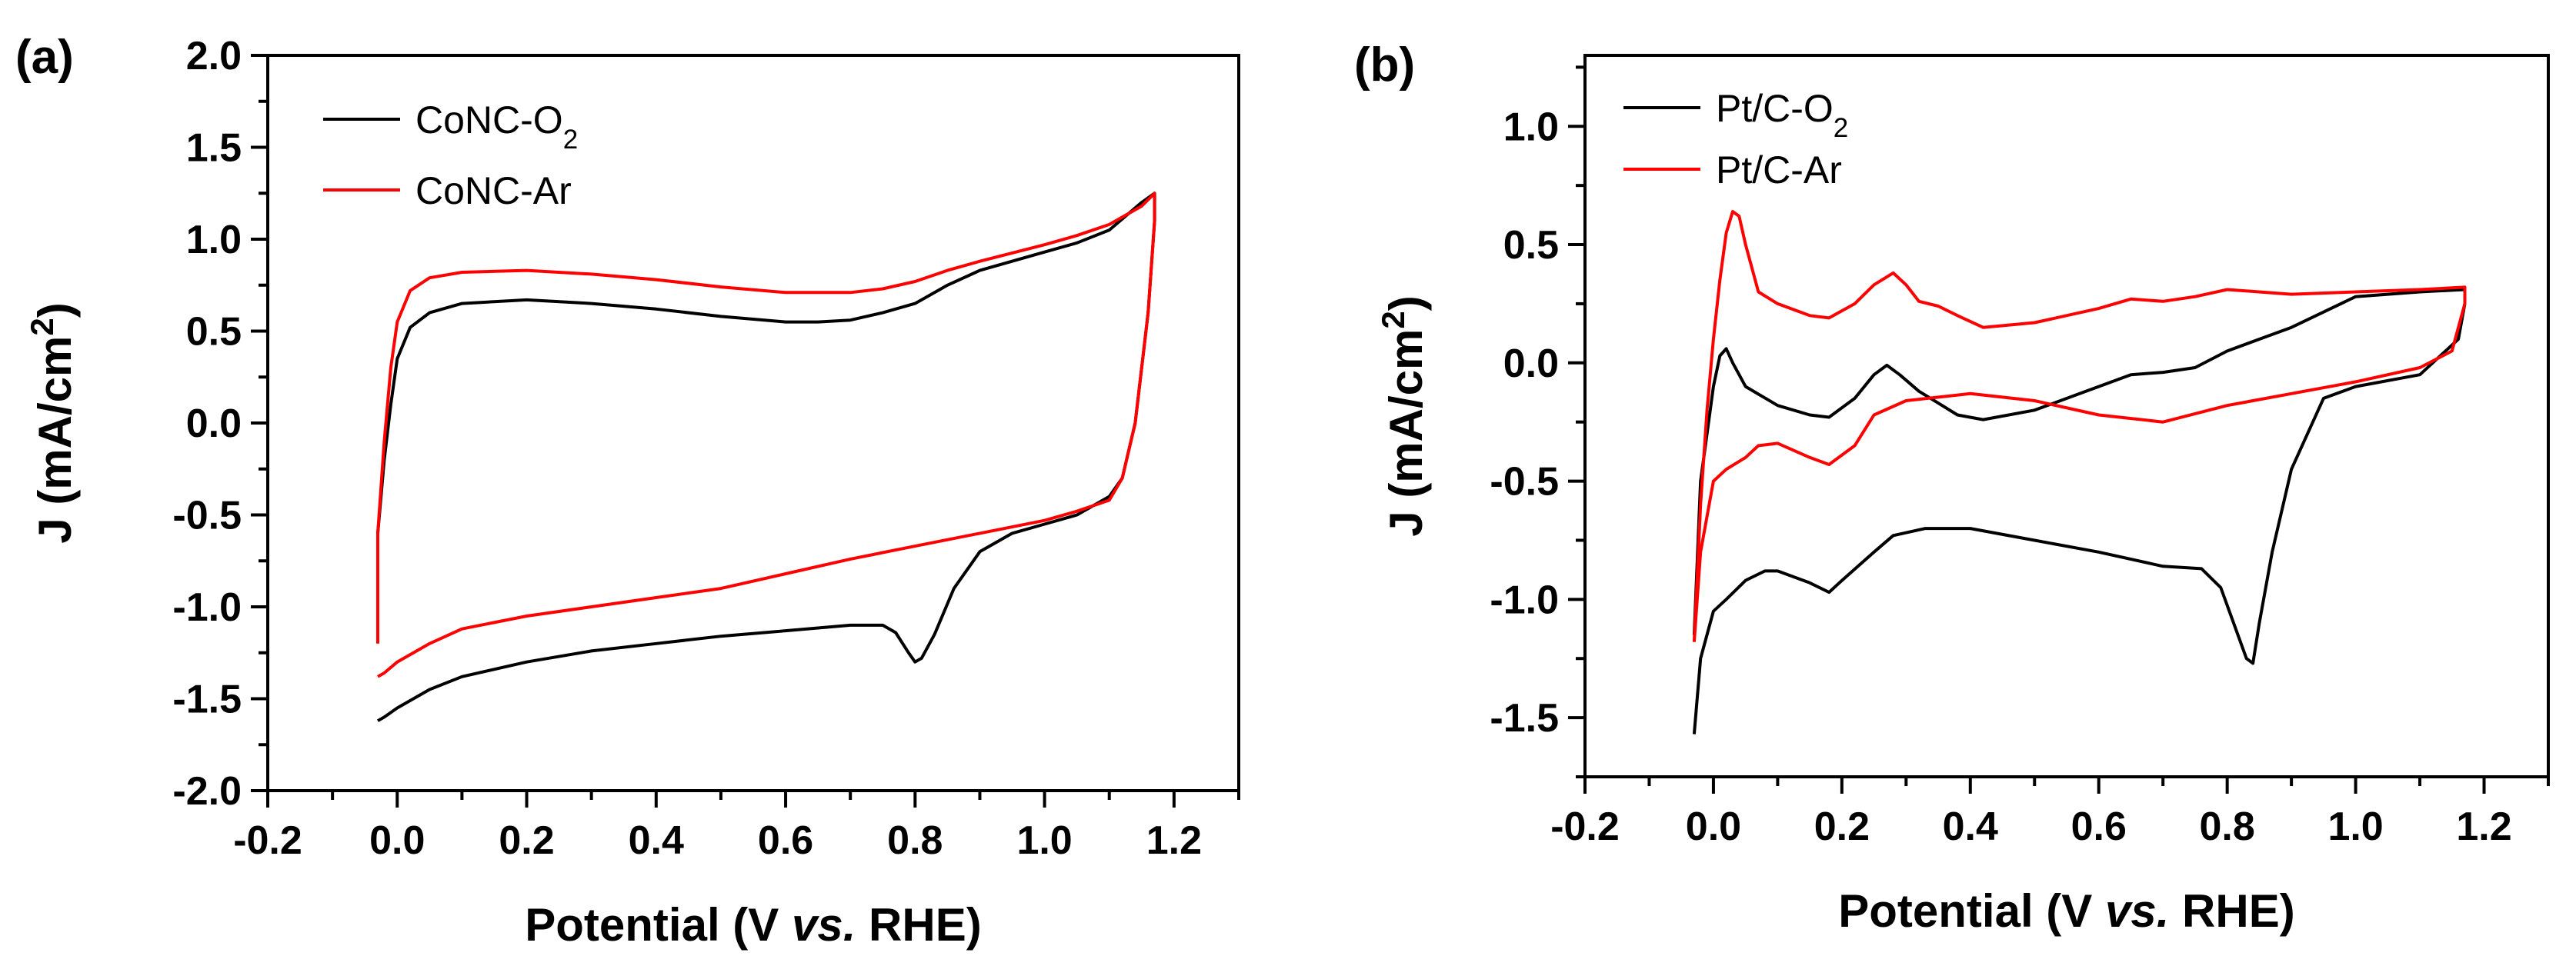 Image resolution: width=2576 pixels, height=966 pixels. What do you see at coordinates (496, 126) in the screenshot?
I see `legend-label: CoNC-O2` at bounding box center [496, 126].